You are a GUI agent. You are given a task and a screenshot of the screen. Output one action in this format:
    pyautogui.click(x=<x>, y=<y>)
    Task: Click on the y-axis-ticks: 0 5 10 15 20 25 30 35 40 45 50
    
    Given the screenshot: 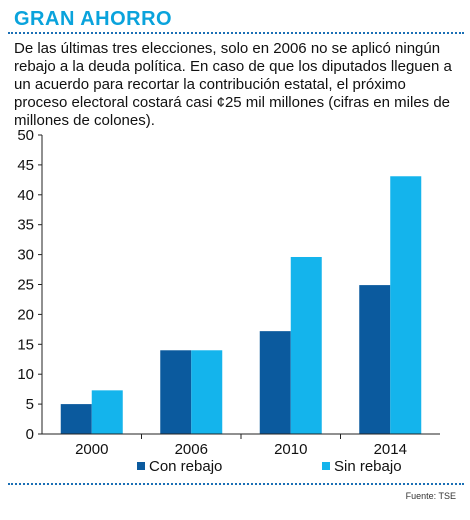 What is the action you would take?
    pyautogui.click(x=29, y=285)
    